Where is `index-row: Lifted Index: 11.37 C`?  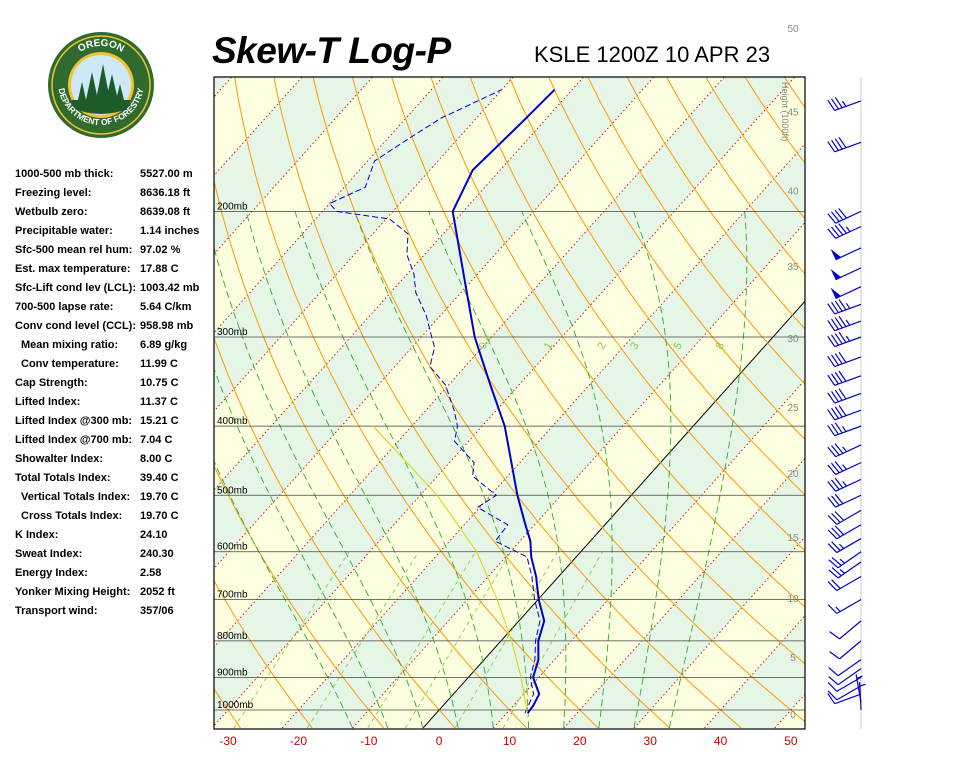 index-row: Lifted Index: 11.37 C is located at coordinates (115, 405).